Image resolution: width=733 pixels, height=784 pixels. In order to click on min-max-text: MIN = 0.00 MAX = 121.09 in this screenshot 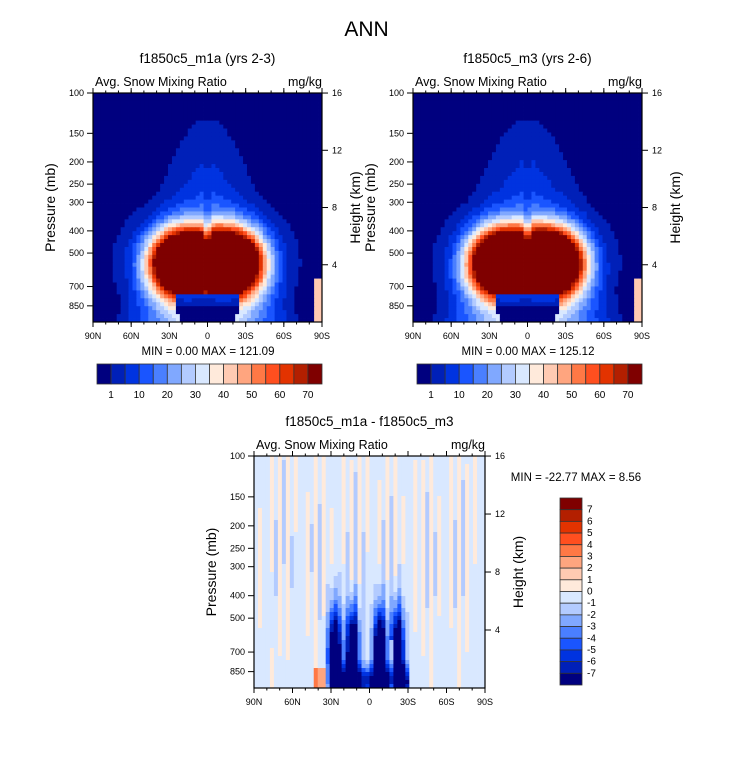, I will do `click(208, 352)`.